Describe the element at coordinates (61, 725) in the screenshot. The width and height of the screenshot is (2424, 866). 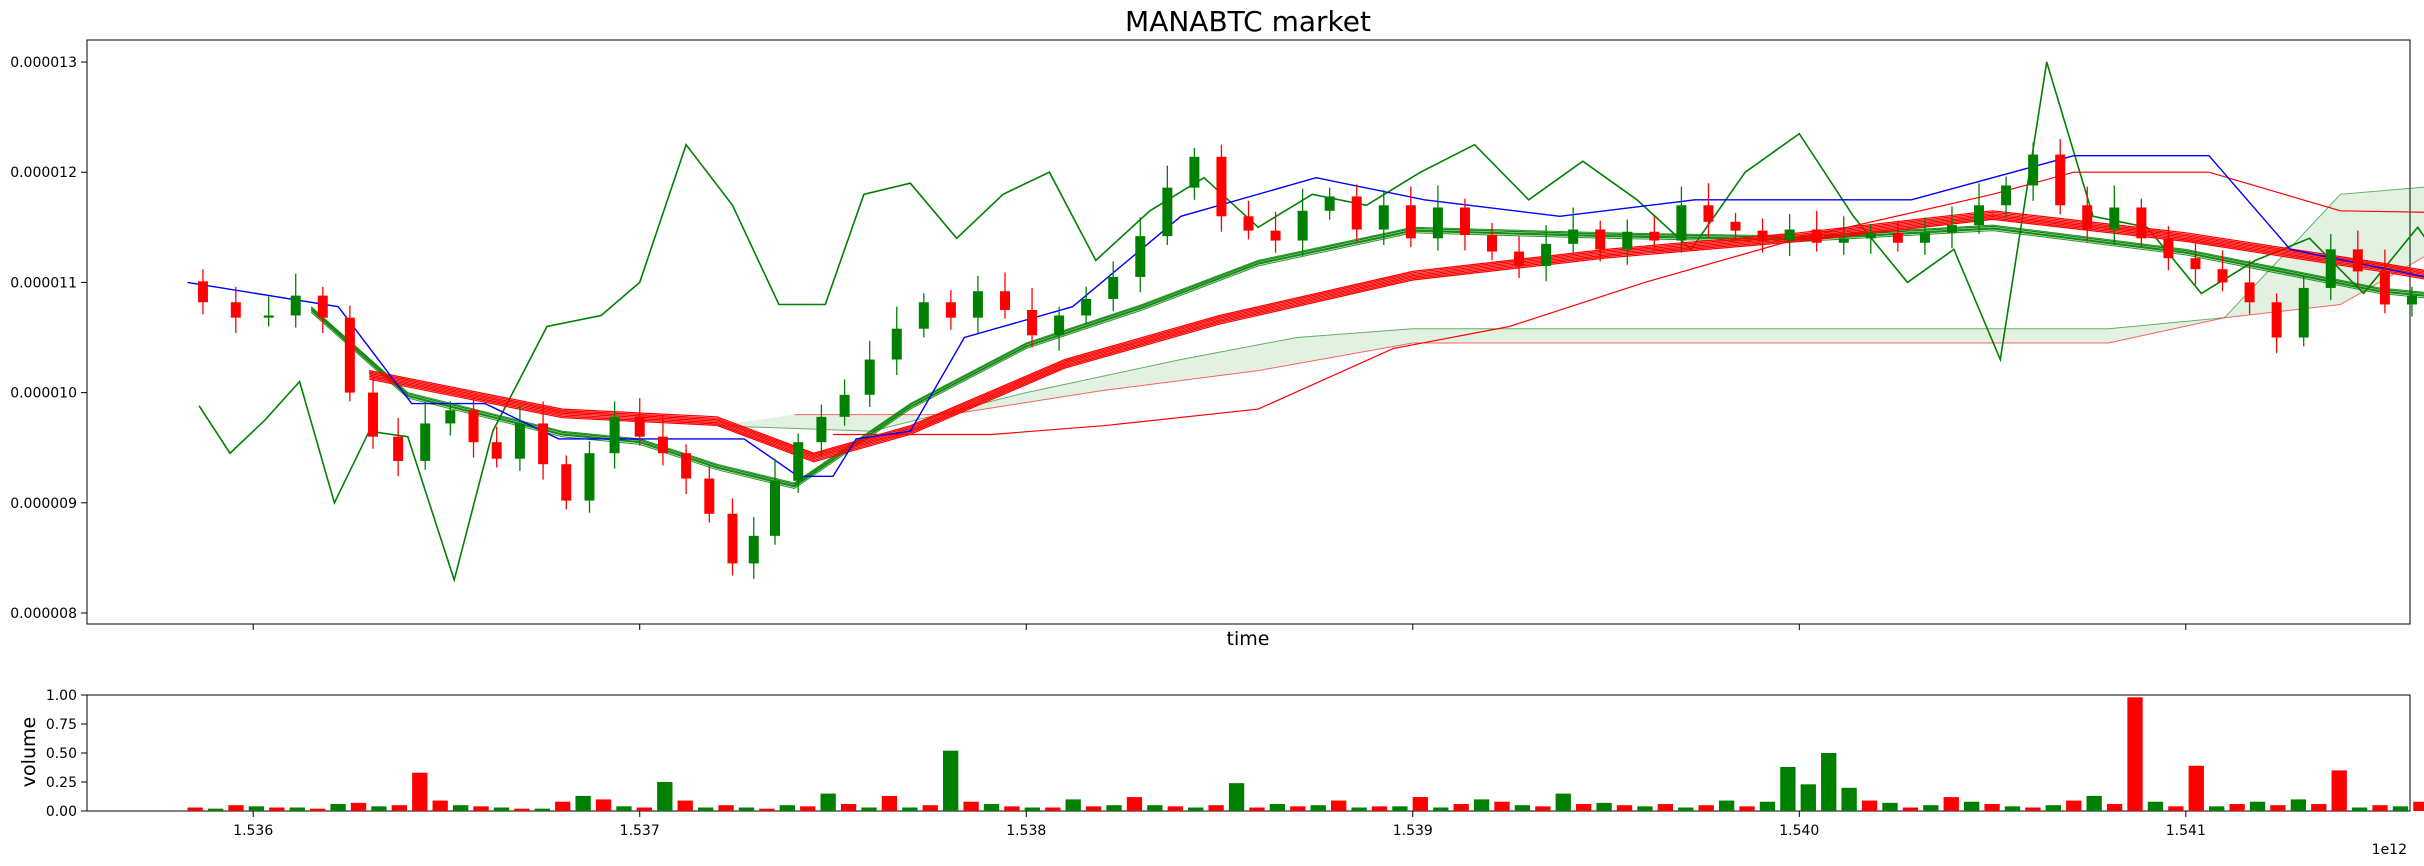
I see `volume-y-tick-label: 0.75` at that location.